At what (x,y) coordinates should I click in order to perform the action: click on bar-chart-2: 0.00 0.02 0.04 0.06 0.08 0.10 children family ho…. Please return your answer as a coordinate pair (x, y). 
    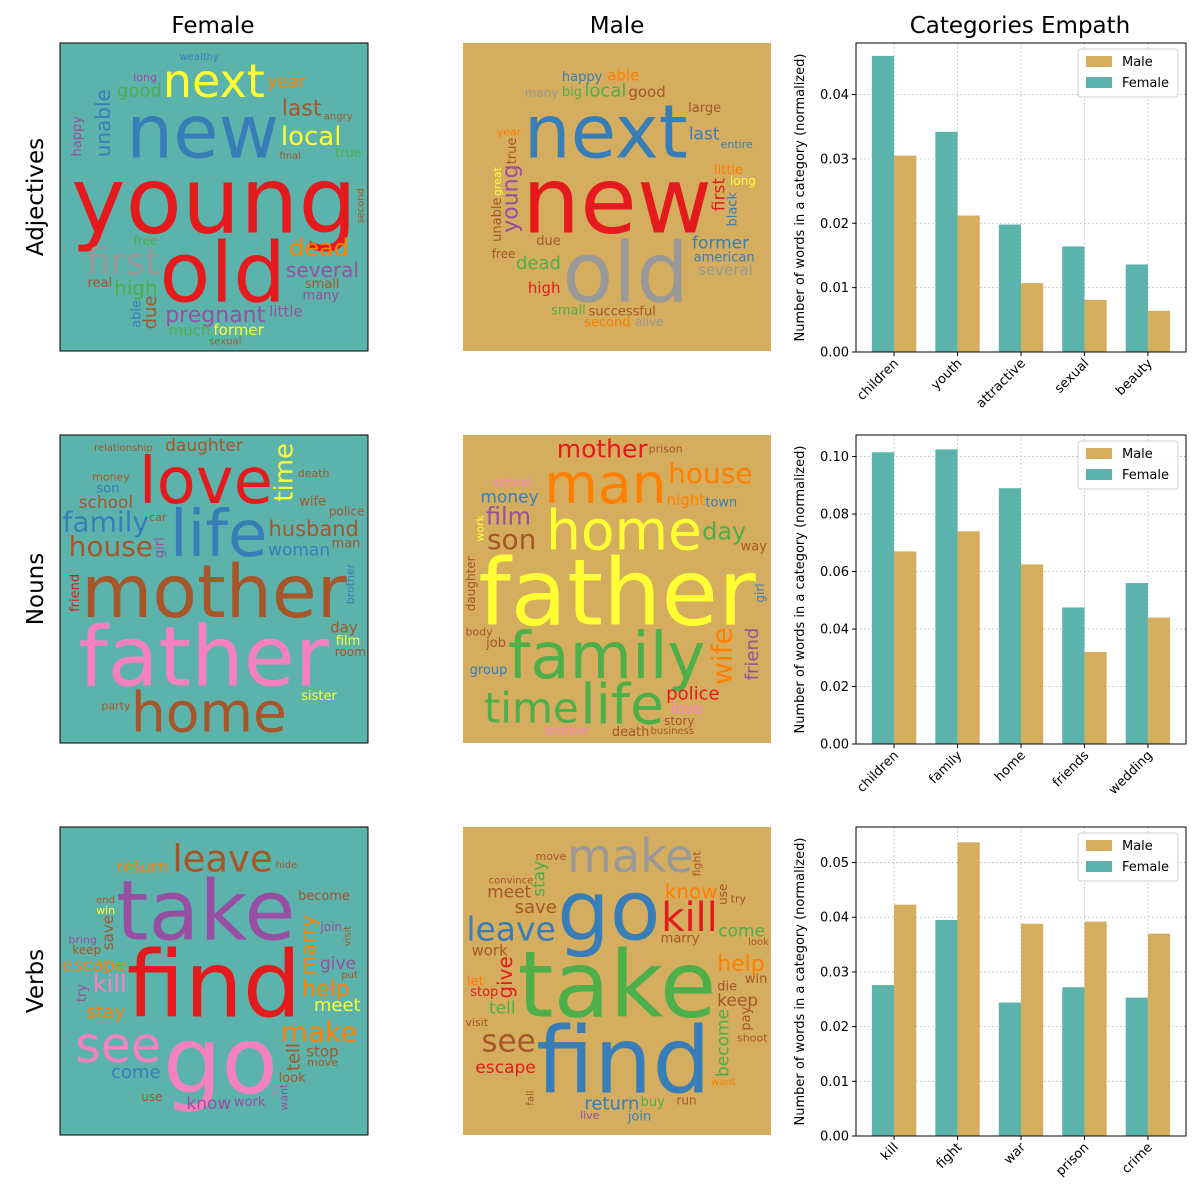
    Looking at the image, I should click on (990, 616).